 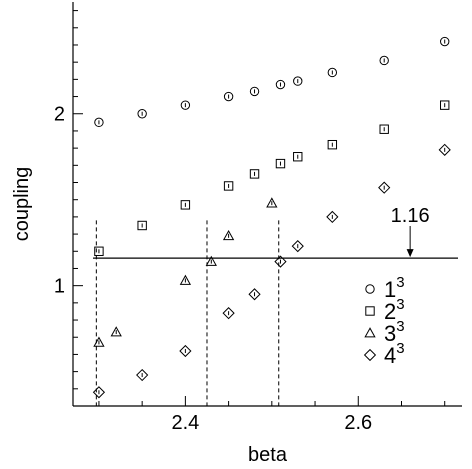 What do you see at coordinates (394, 288) in the screenshot?
I see `legend-label: 13` at bounding box center [394, 288].